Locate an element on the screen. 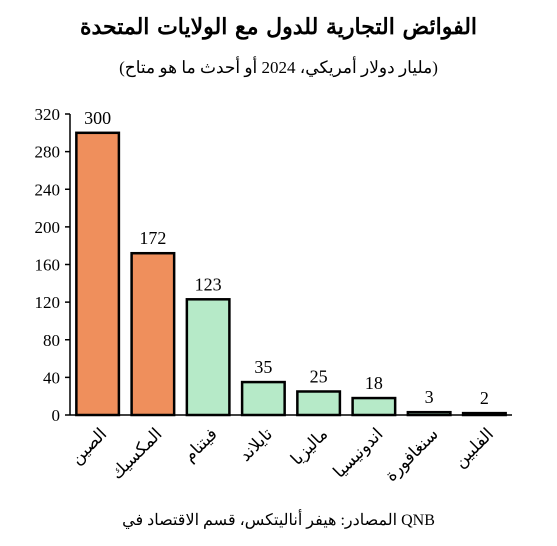  data-label: 3 is located at coordinates (429, 397).